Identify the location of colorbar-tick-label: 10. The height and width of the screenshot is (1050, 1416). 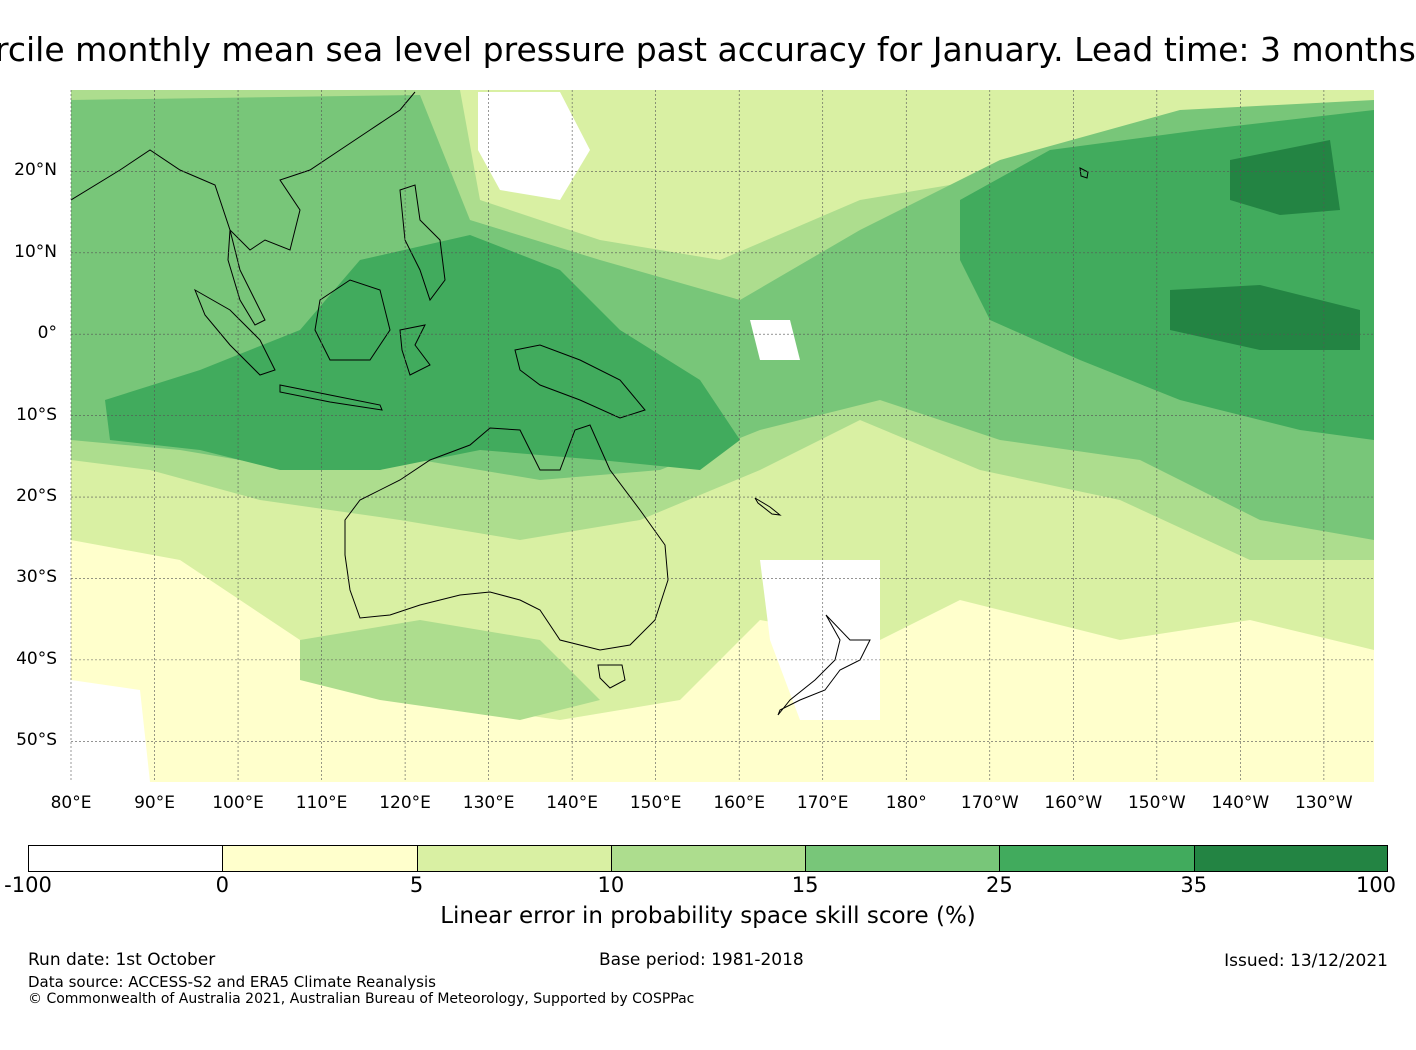
(611, 885).